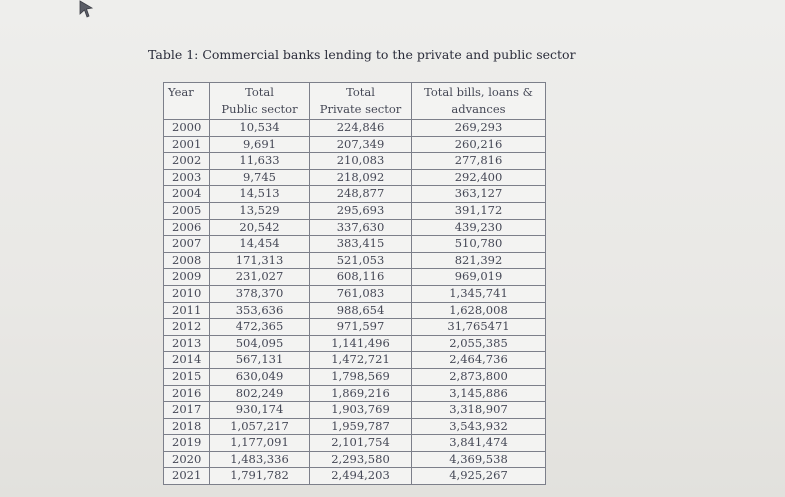  Describe the element at coordinates (478, 476) in the screenshot. I see `cell-total: 4,925,267` at that location.